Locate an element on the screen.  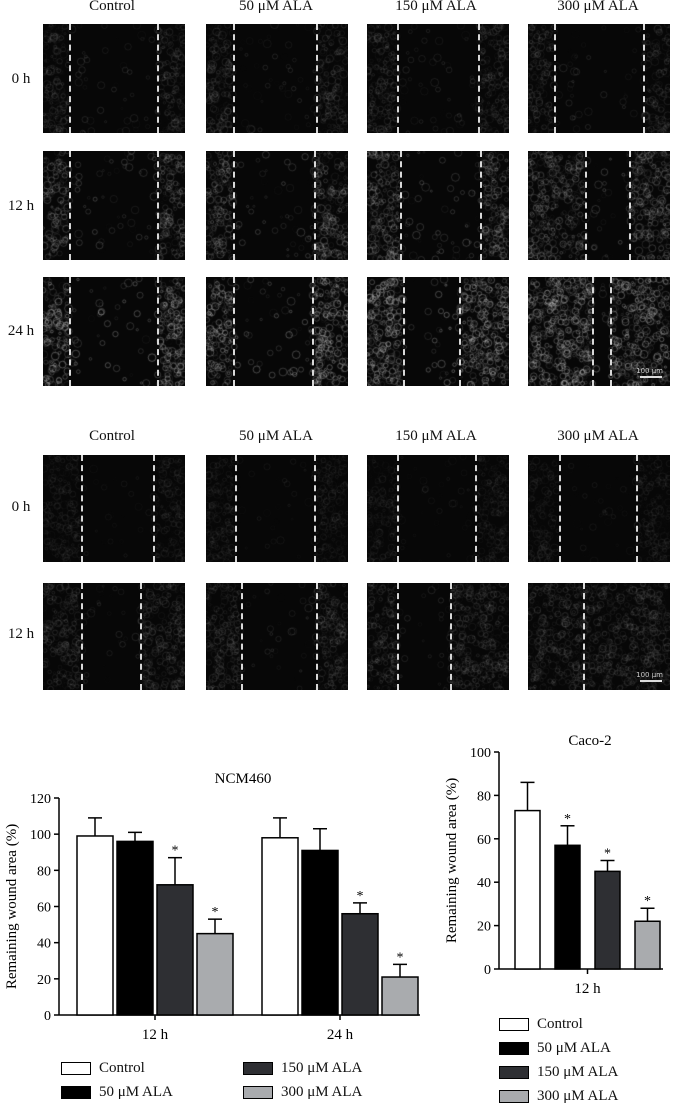
y-tick-label: 40 is located at coordinates (484, 883).